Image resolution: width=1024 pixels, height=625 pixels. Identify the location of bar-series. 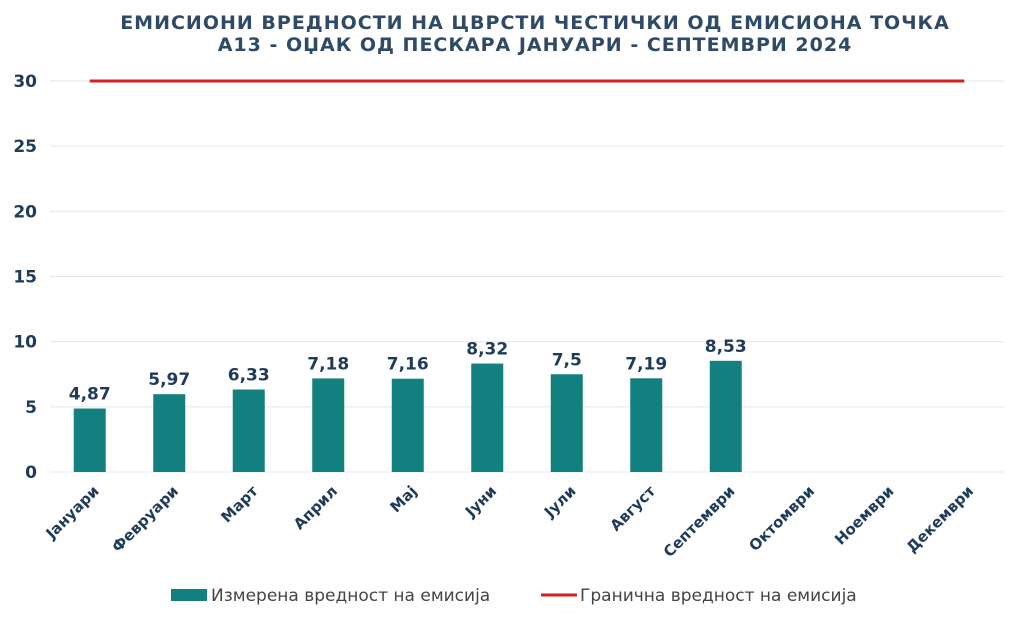
(407, 416).